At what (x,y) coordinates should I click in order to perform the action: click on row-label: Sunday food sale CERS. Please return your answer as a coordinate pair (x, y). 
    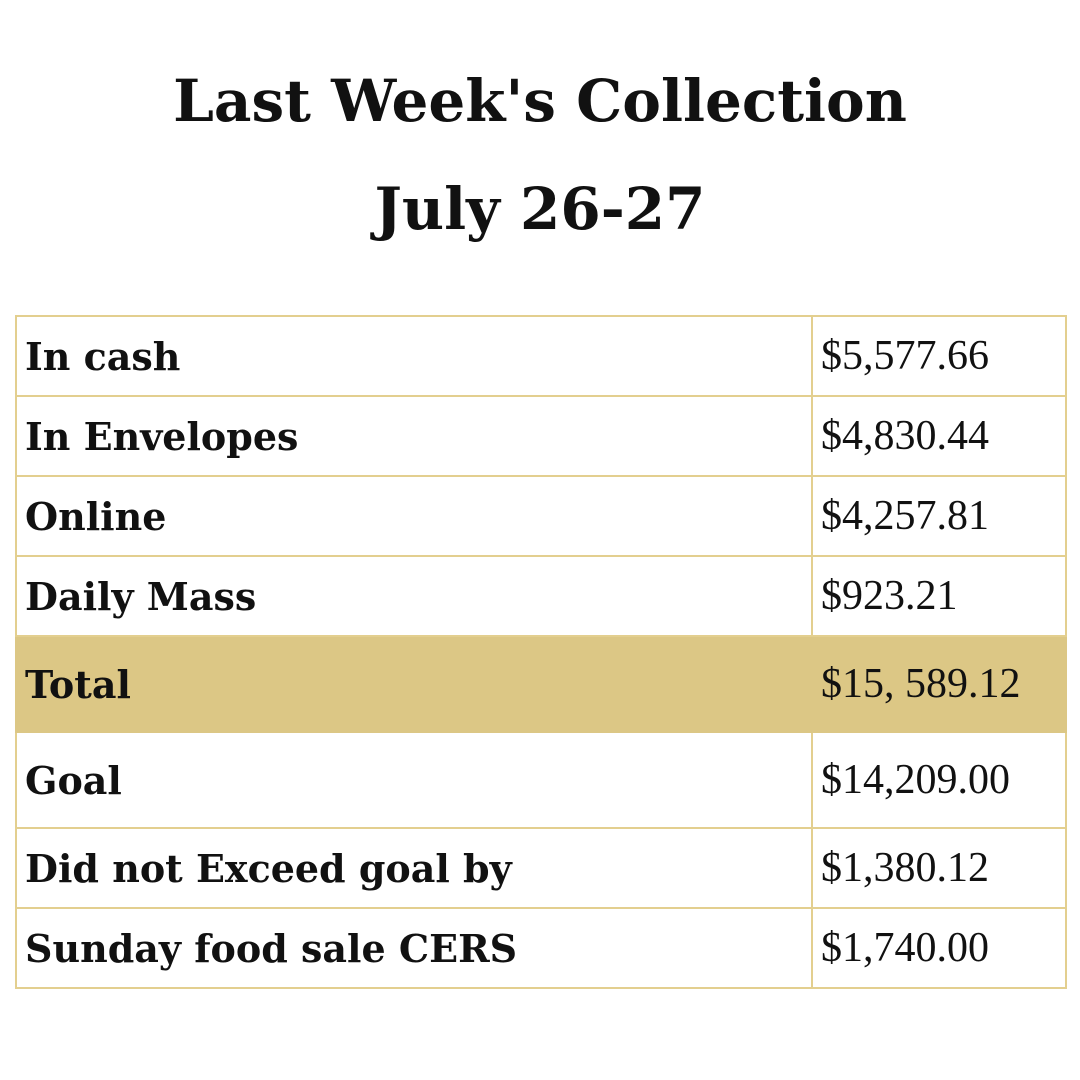
    Looking at the image, I should click on (414, 948).